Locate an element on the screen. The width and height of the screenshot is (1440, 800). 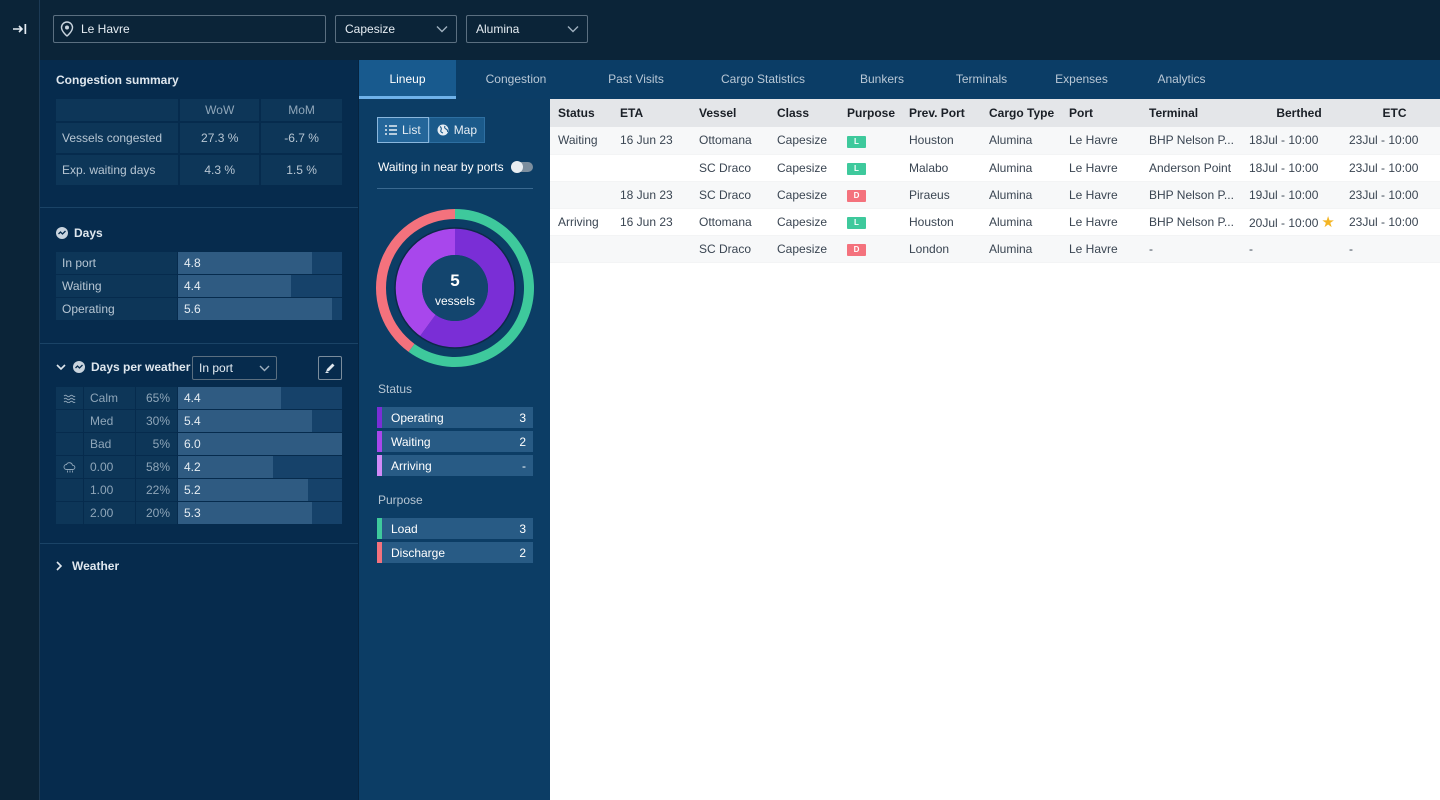
col-cargo-type: Cargo Type is located at coordinates (1029, 113).